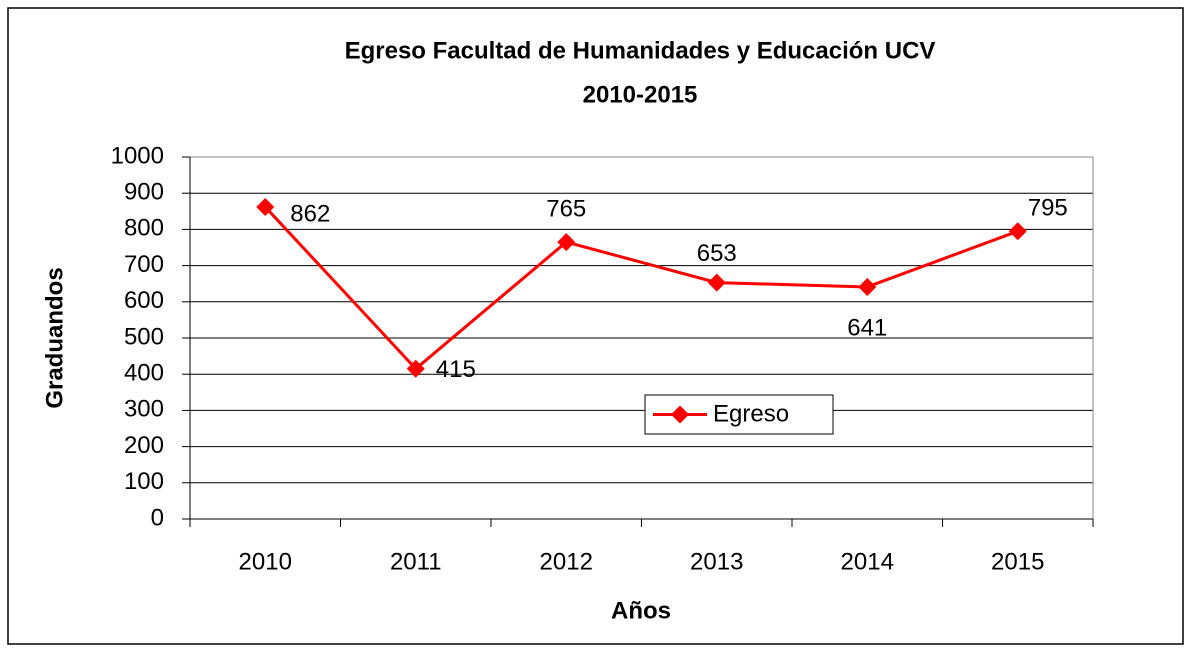 This screenshot has width=1191, height=652. Describe the element at coordinates (716, 561) in the screenshot. I see `x-tick-label: 2013` at that location.